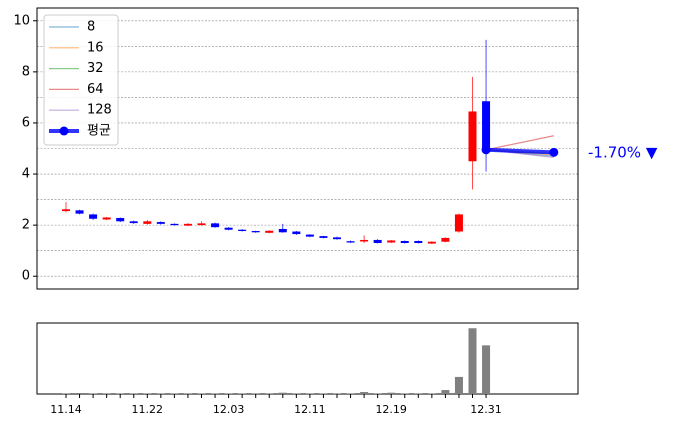 This screenshot has height=428, width=674. What do you see at coordinates (26, 122) in the screenshot?
I see `y-tick-label: 6` at bounding box center [26, 122].